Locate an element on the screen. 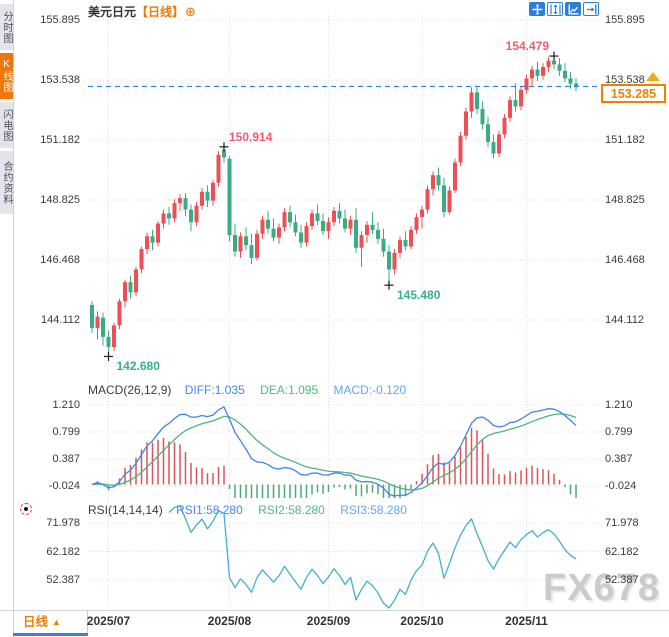  sidebar-tab-time-chart: 分时图 is located at coordinates (6, 27).